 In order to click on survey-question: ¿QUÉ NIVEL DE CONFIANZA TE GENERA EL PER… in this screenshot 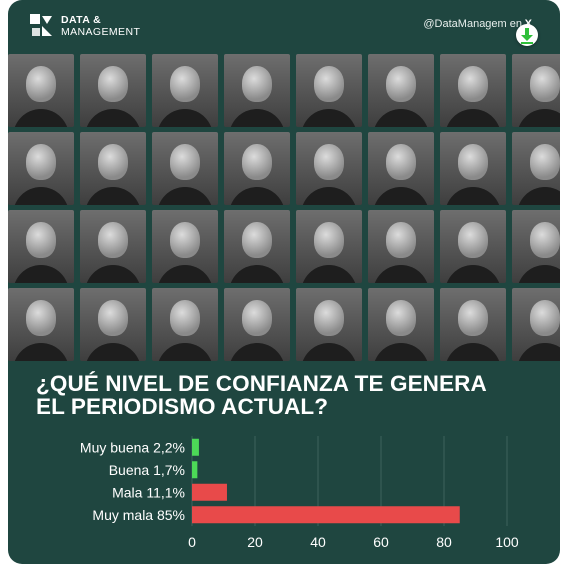, I will do `click(291, 395)`.